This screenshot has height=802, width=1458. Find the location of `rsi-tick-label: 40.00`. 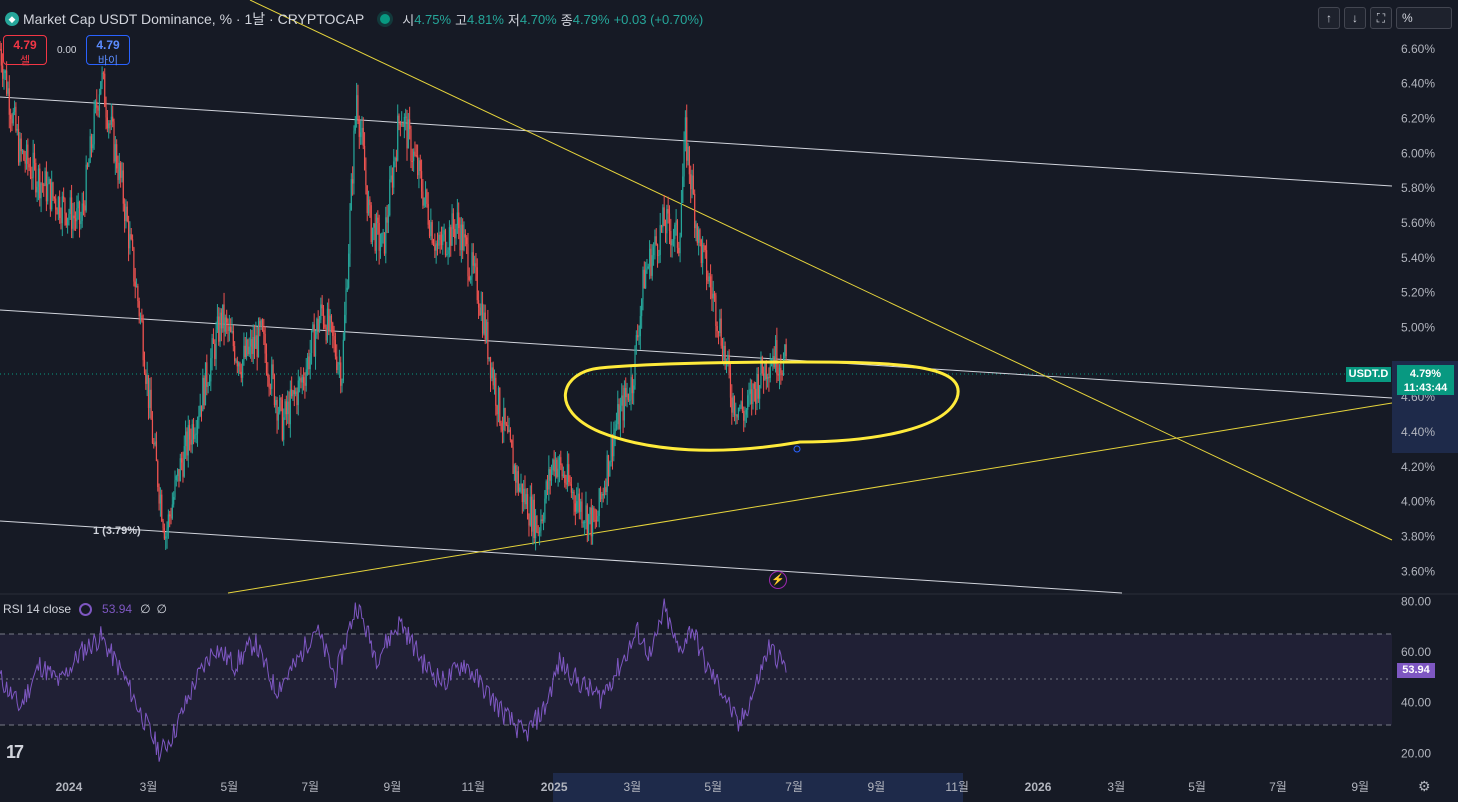

rsi-tick-label: 40.00 is located at coordinates (1416, 703).